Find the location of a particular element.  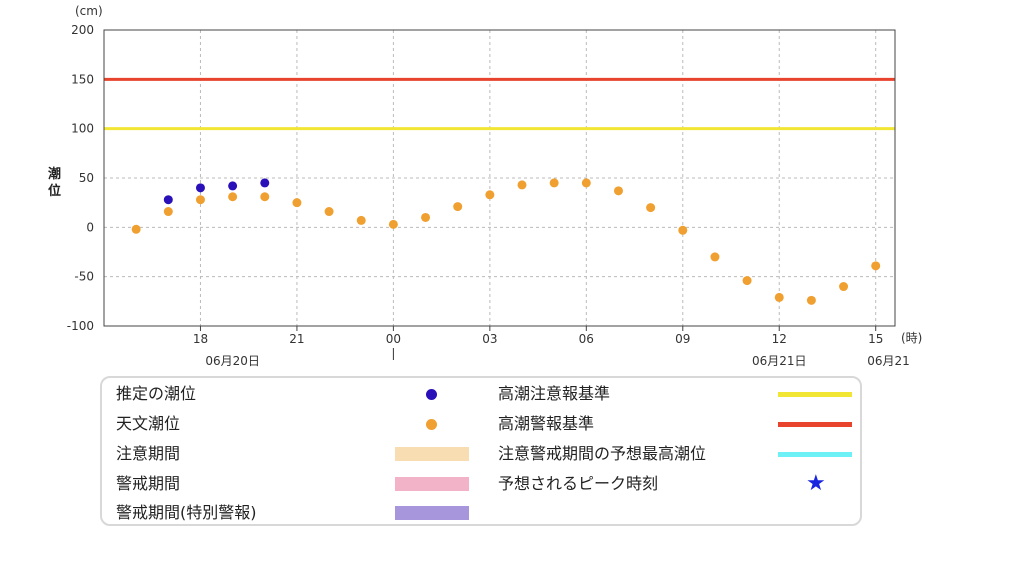

x-tick-label: 15 is located at coordinates (875, 339).